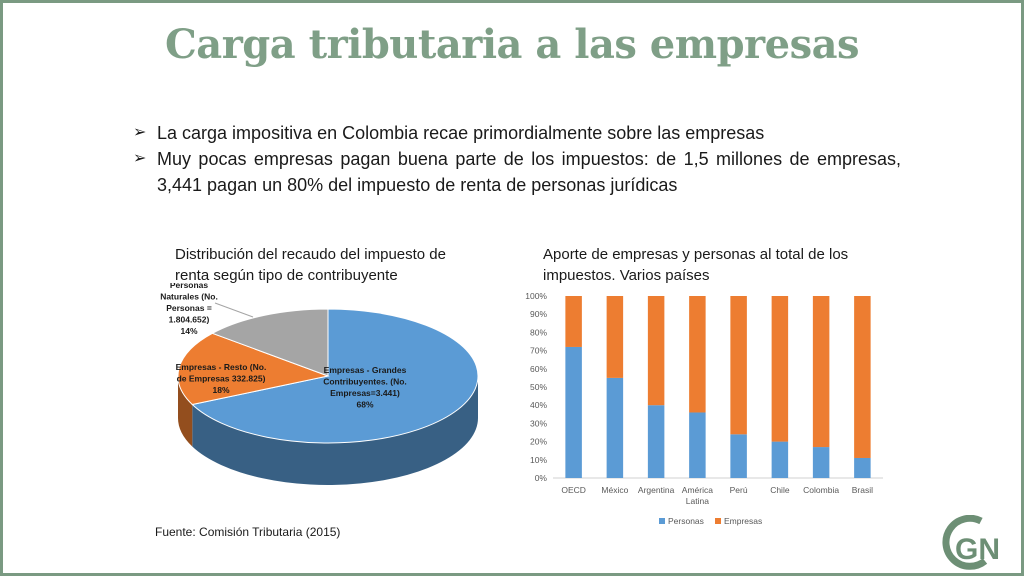 The width and height of the screenshot is (1024, 576). Describe the element at coordinates (538, 423) in the screenshot. I see `y-tick-label: 30%` at that location.